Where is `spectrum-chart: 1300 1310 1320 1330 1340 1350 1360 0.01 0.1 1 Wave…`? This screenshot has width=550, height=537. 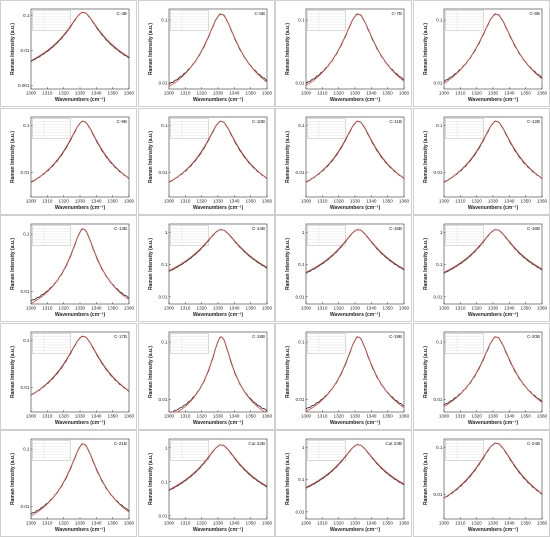
spectrum-chart: 1300 1310 1320 1330 1340 1350 1360 0.01 0.1 1 Wave… is located at coordinates (347, 485).